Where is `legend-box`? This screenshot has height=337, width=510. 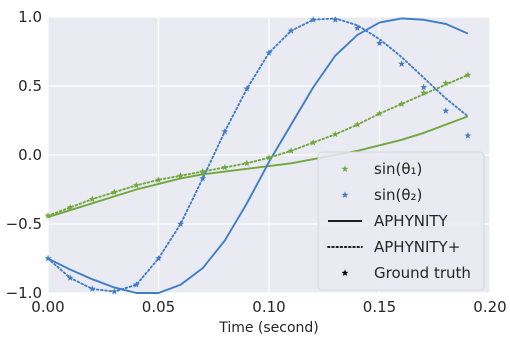
legend-box is located at coordinates (401, 221).